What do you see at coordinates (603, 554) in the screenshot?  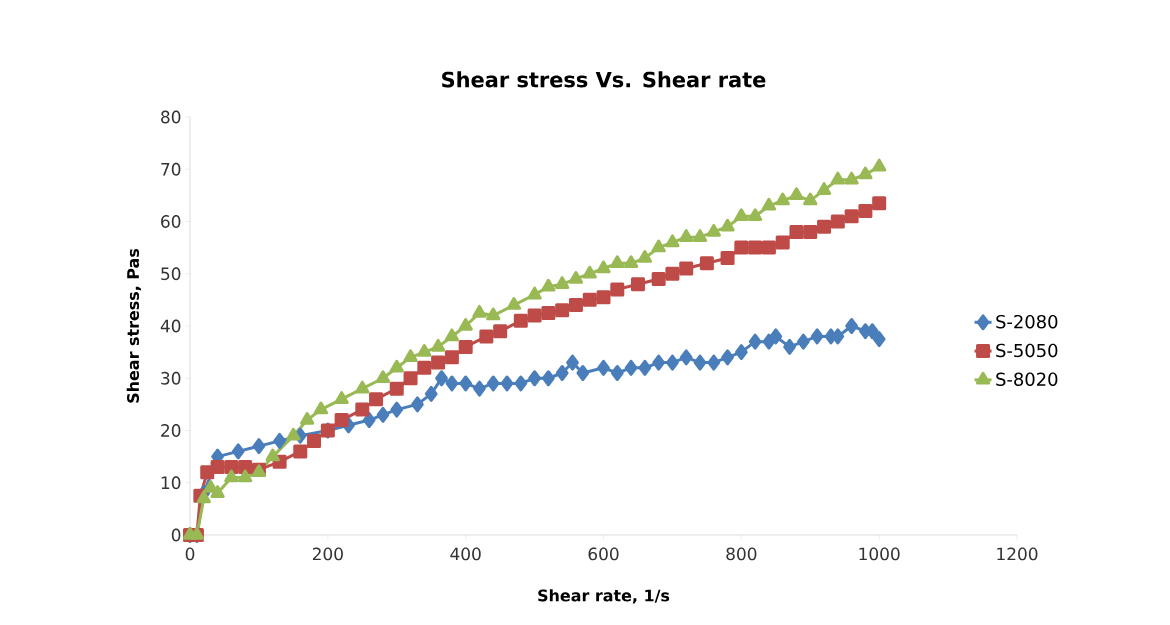 I see `x-tick-label: 600` at bounding box center [603, 554].